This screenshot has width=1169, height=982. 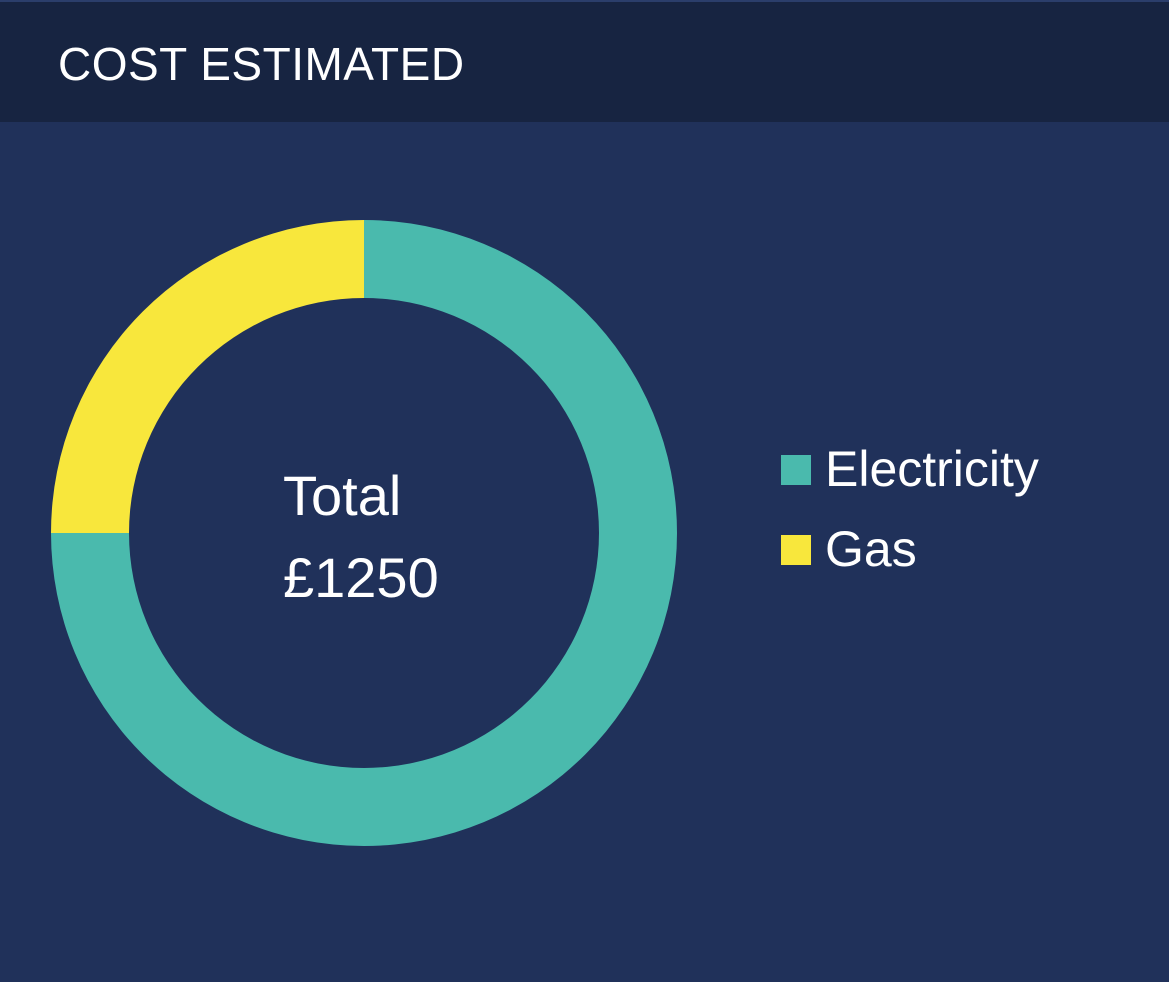 I want to click on center-label-total: £1250, so click(x=361, y=577).